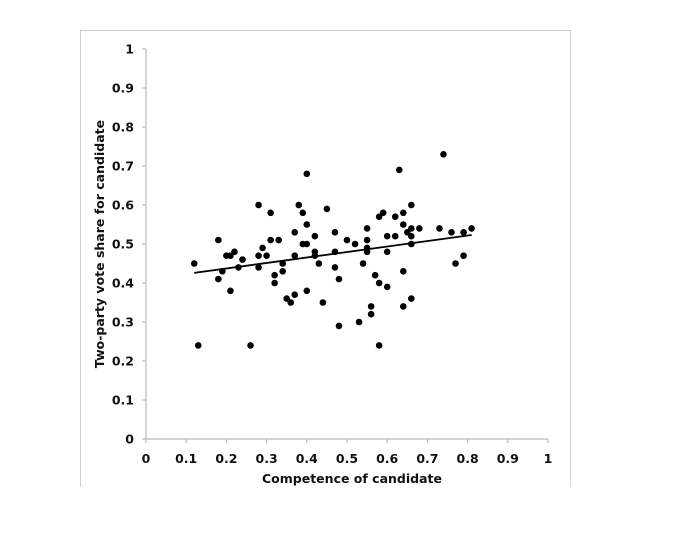 The height and width of the screenshot is (547, 680). What do you see at coordinates (352, 478) in the screenshot?
I see `x-axis-title: Competence of candidate` at bounding box center [352, 478].